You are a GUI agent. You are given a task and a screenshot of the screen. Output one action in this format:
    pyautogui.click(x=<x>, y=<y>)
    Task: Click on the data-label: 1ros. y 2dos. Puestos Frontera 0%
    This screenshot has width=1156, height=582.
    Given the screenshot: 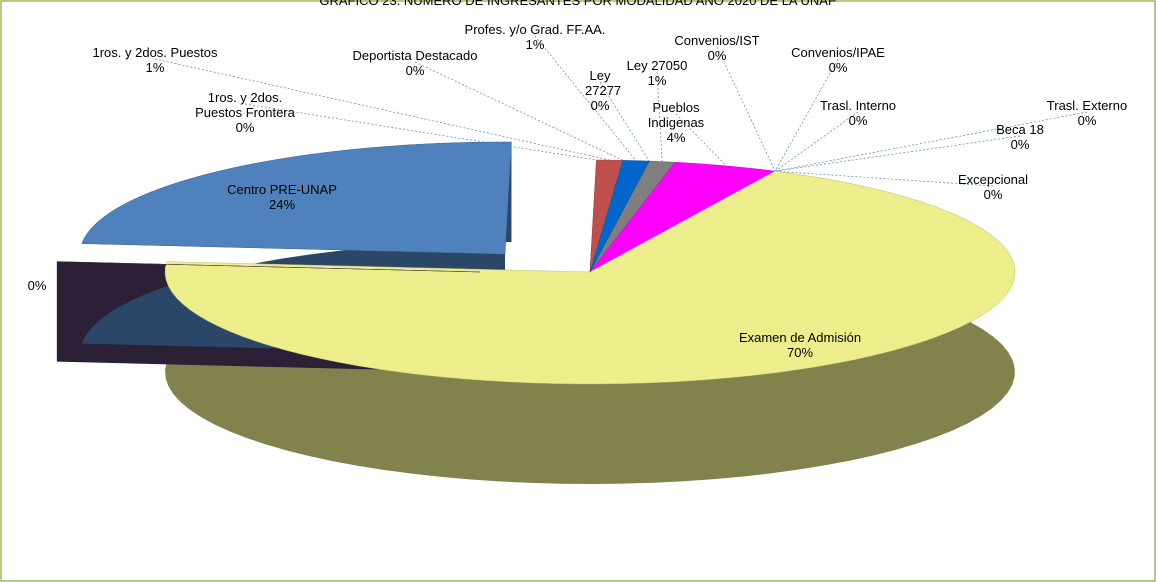 What is the action you would take?
    pyautogui.click(x=245, y=112)
    